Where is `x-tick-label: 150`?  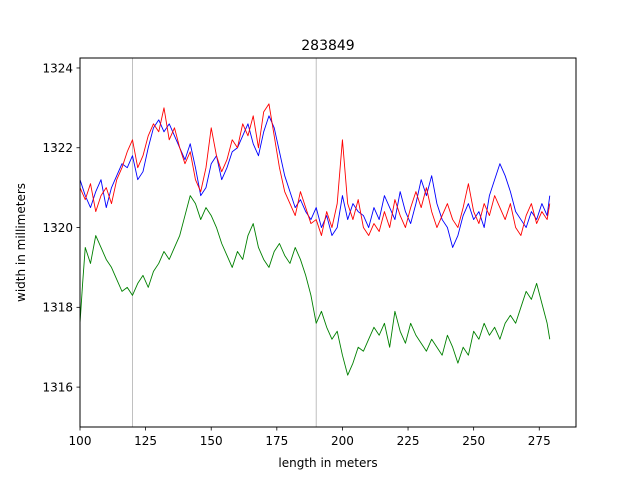 x-tick-label: 150 is located at coordinates (211, 441).